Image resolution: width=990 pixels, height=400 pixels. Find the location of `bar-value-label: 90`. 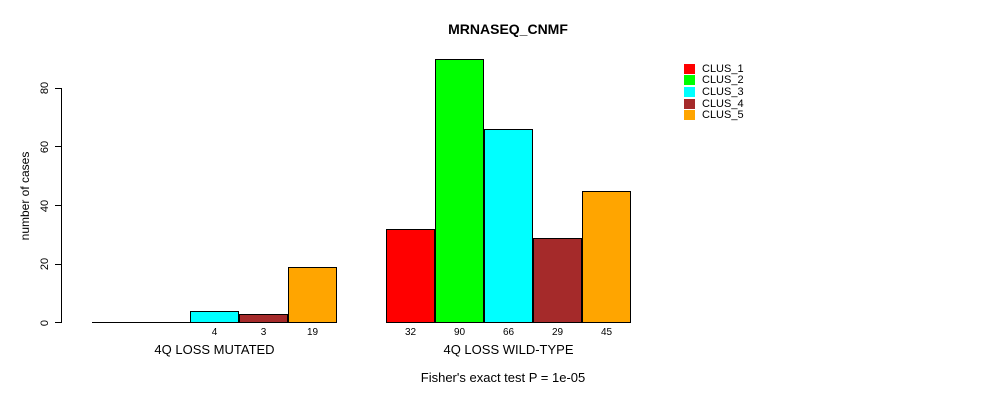

bar-value-label: 90 is located at coordinates (459, 332).